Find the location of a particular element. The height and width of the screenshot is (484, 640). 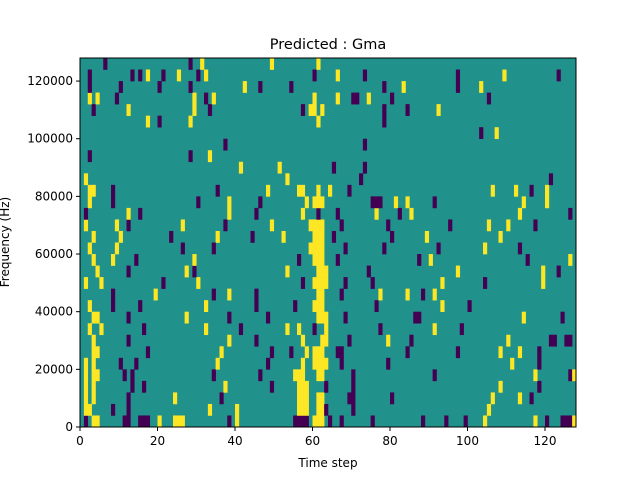

x-tick-label: 100 is located at coordinates (467, 441).